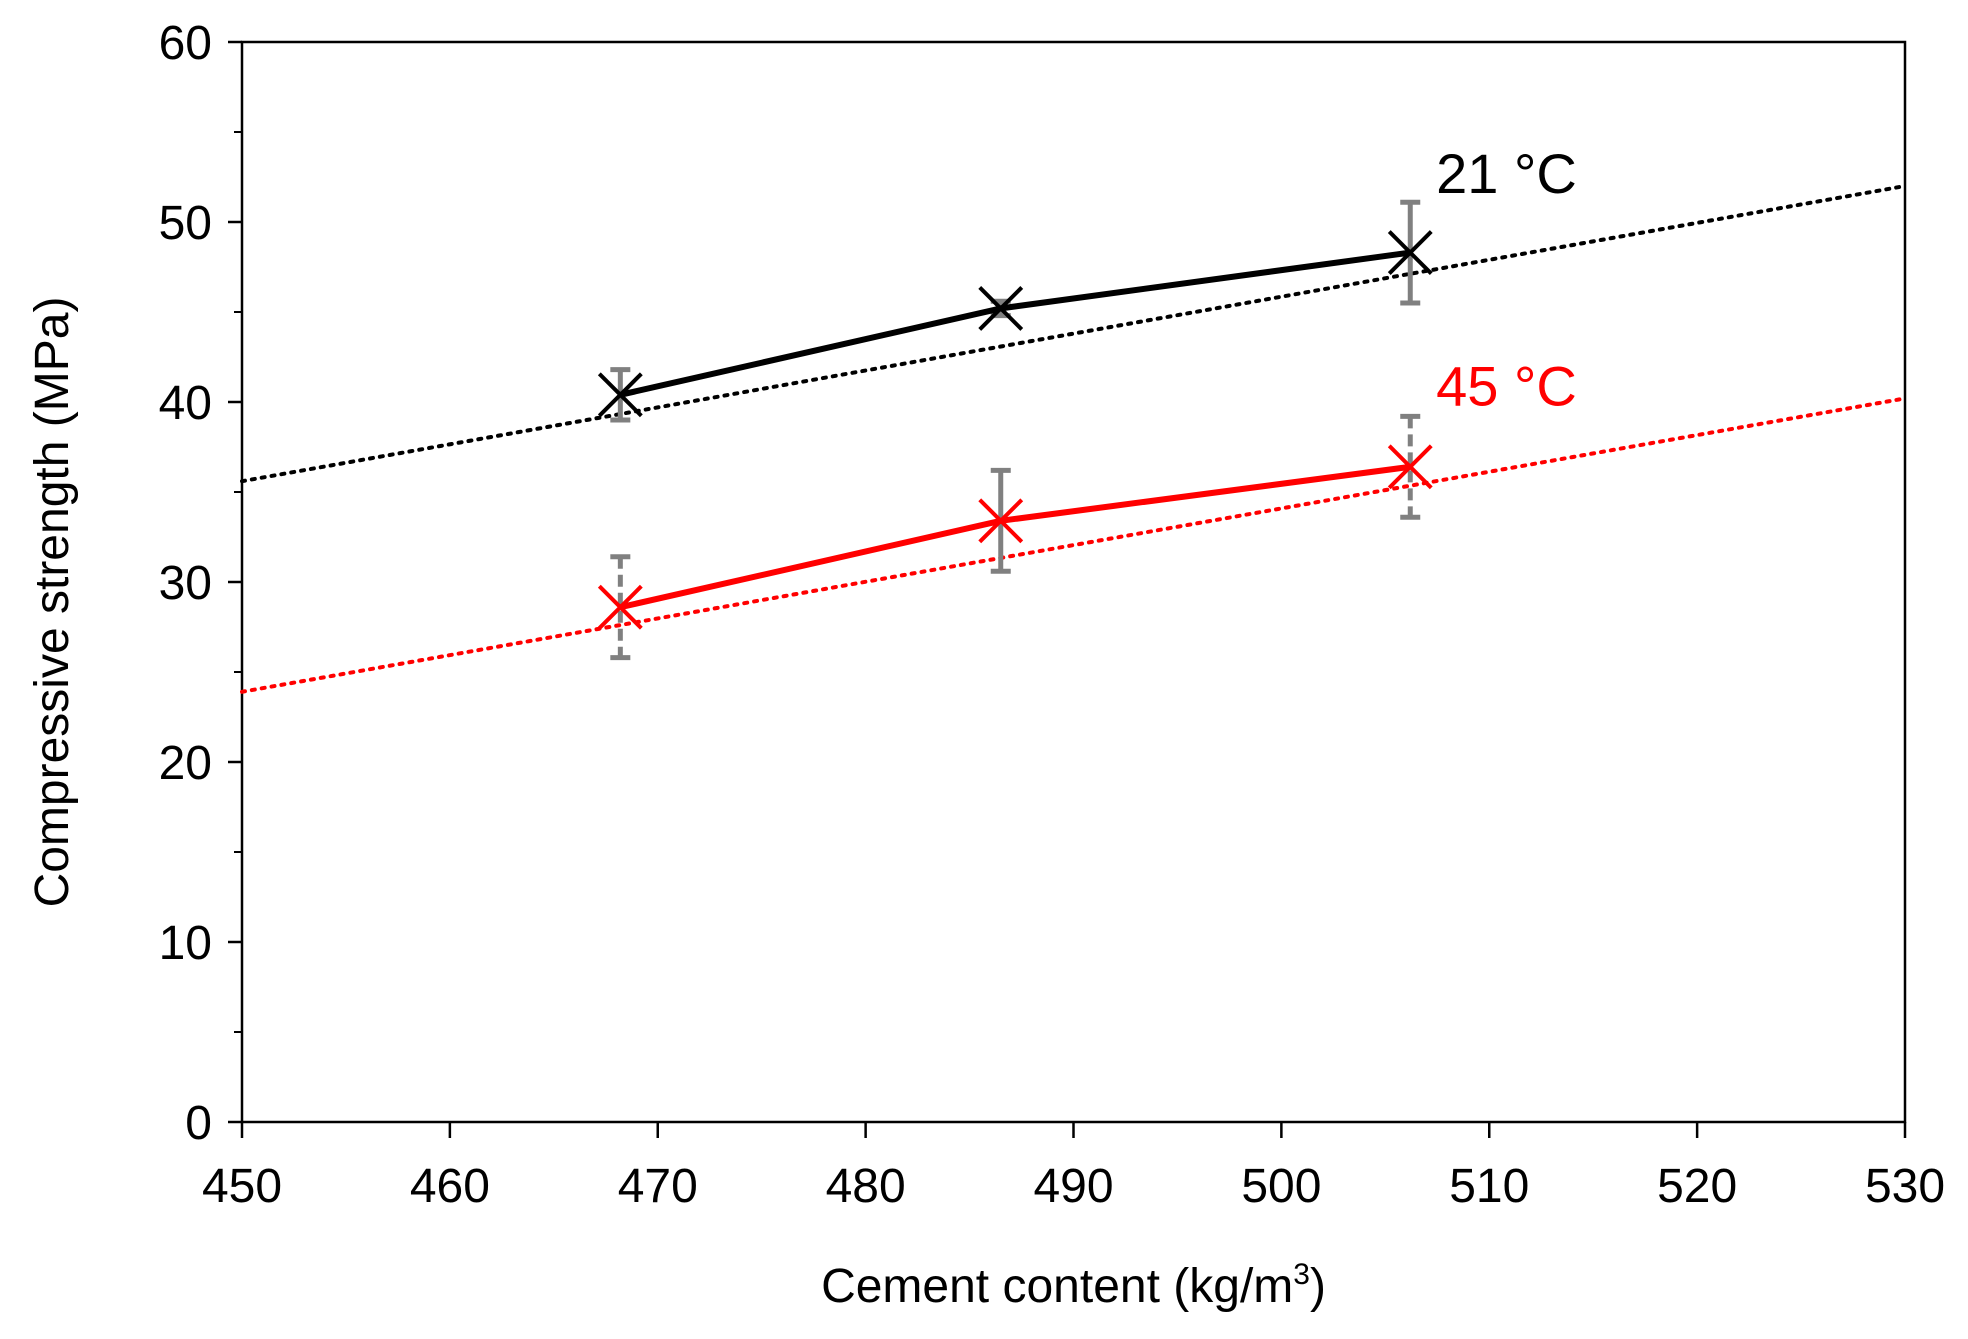 This screenshot has height=1339, width=1968. I want to click on y-tick-label: 30, so click(185, 583).